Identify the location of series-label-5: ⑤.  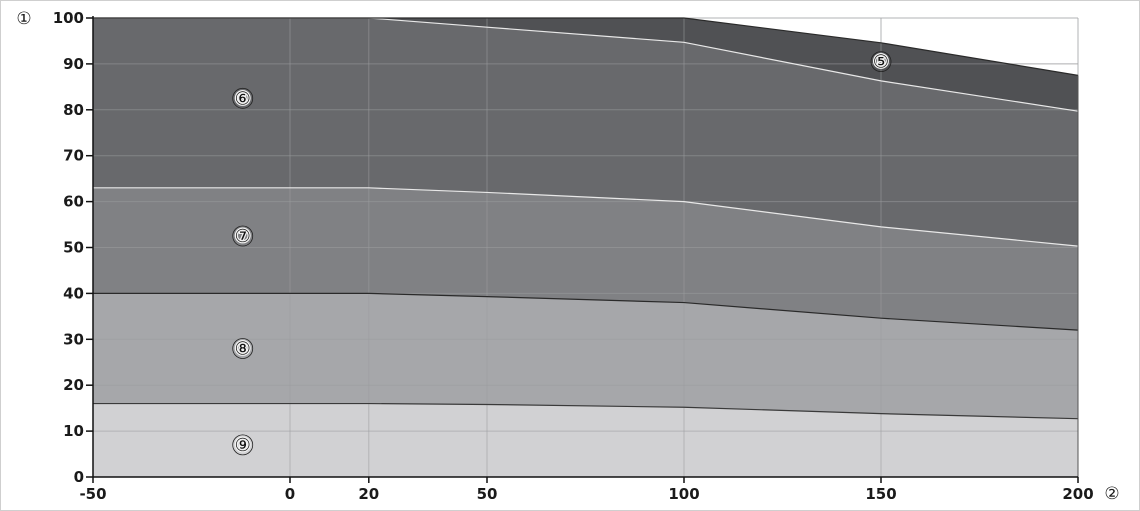
(881, 62).